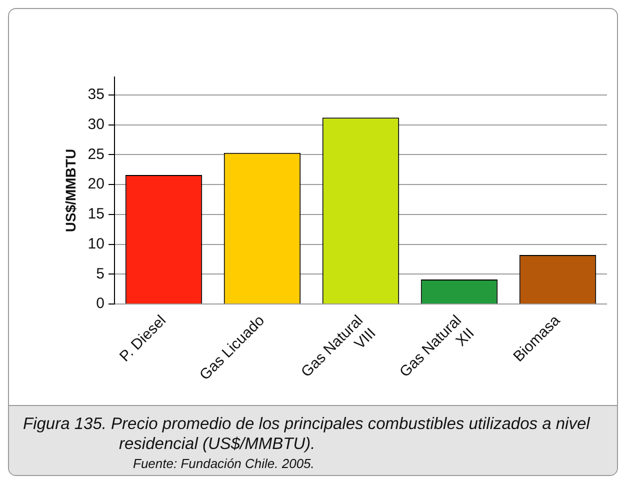 The image size is (624, 482). Describe the element at coordinates (96, 214) in the screenshot. I see `y-tick-label: 15` at that location.